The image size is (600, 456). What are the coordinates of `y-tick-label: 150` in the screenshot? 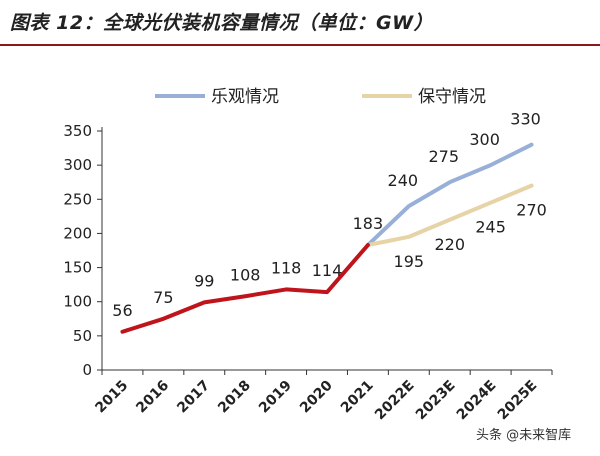 It's located at (77, 268).